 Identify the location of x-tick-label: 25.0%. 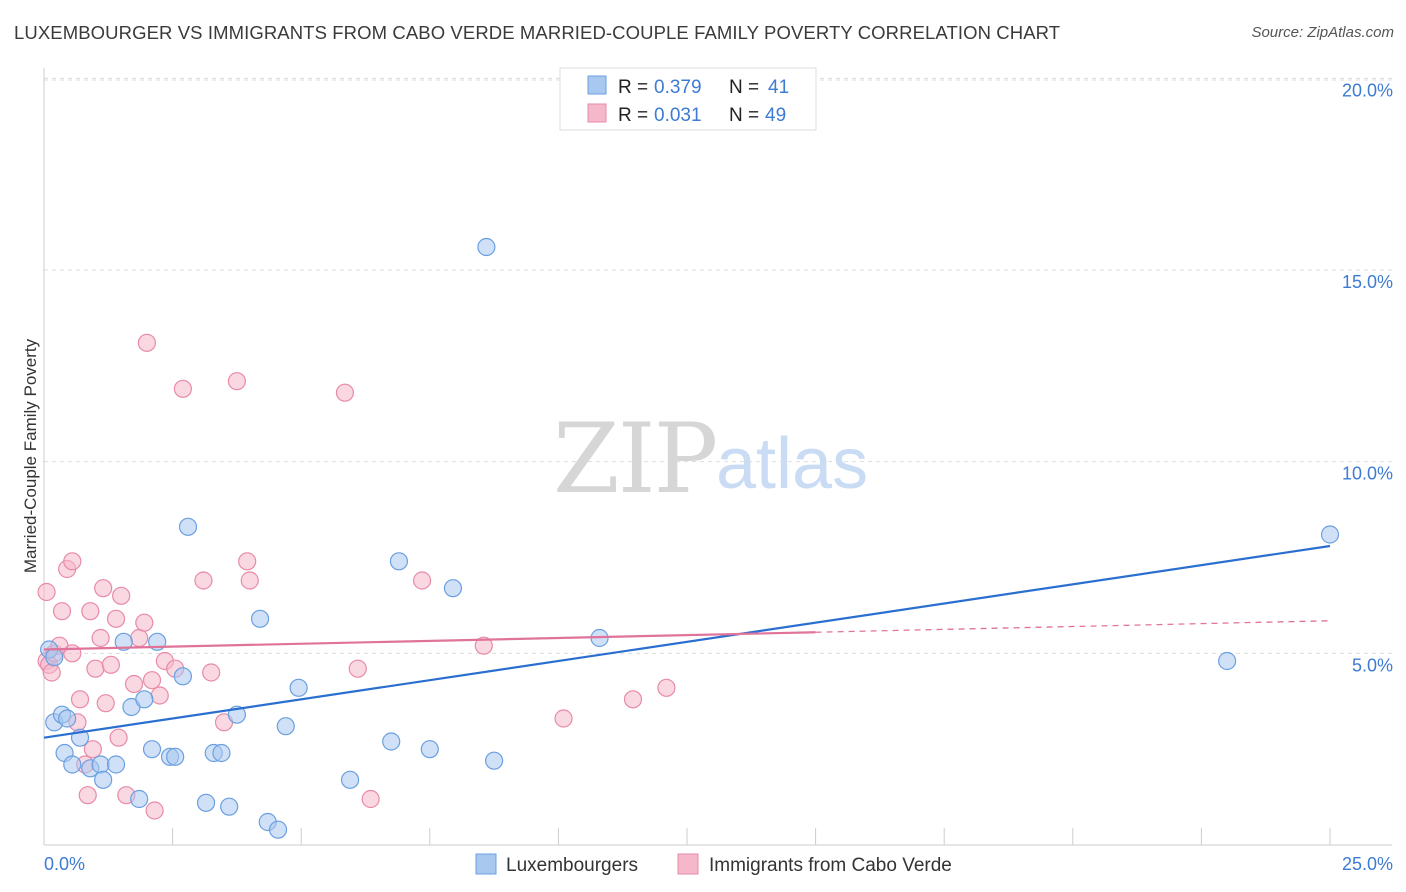
(1367, 864).